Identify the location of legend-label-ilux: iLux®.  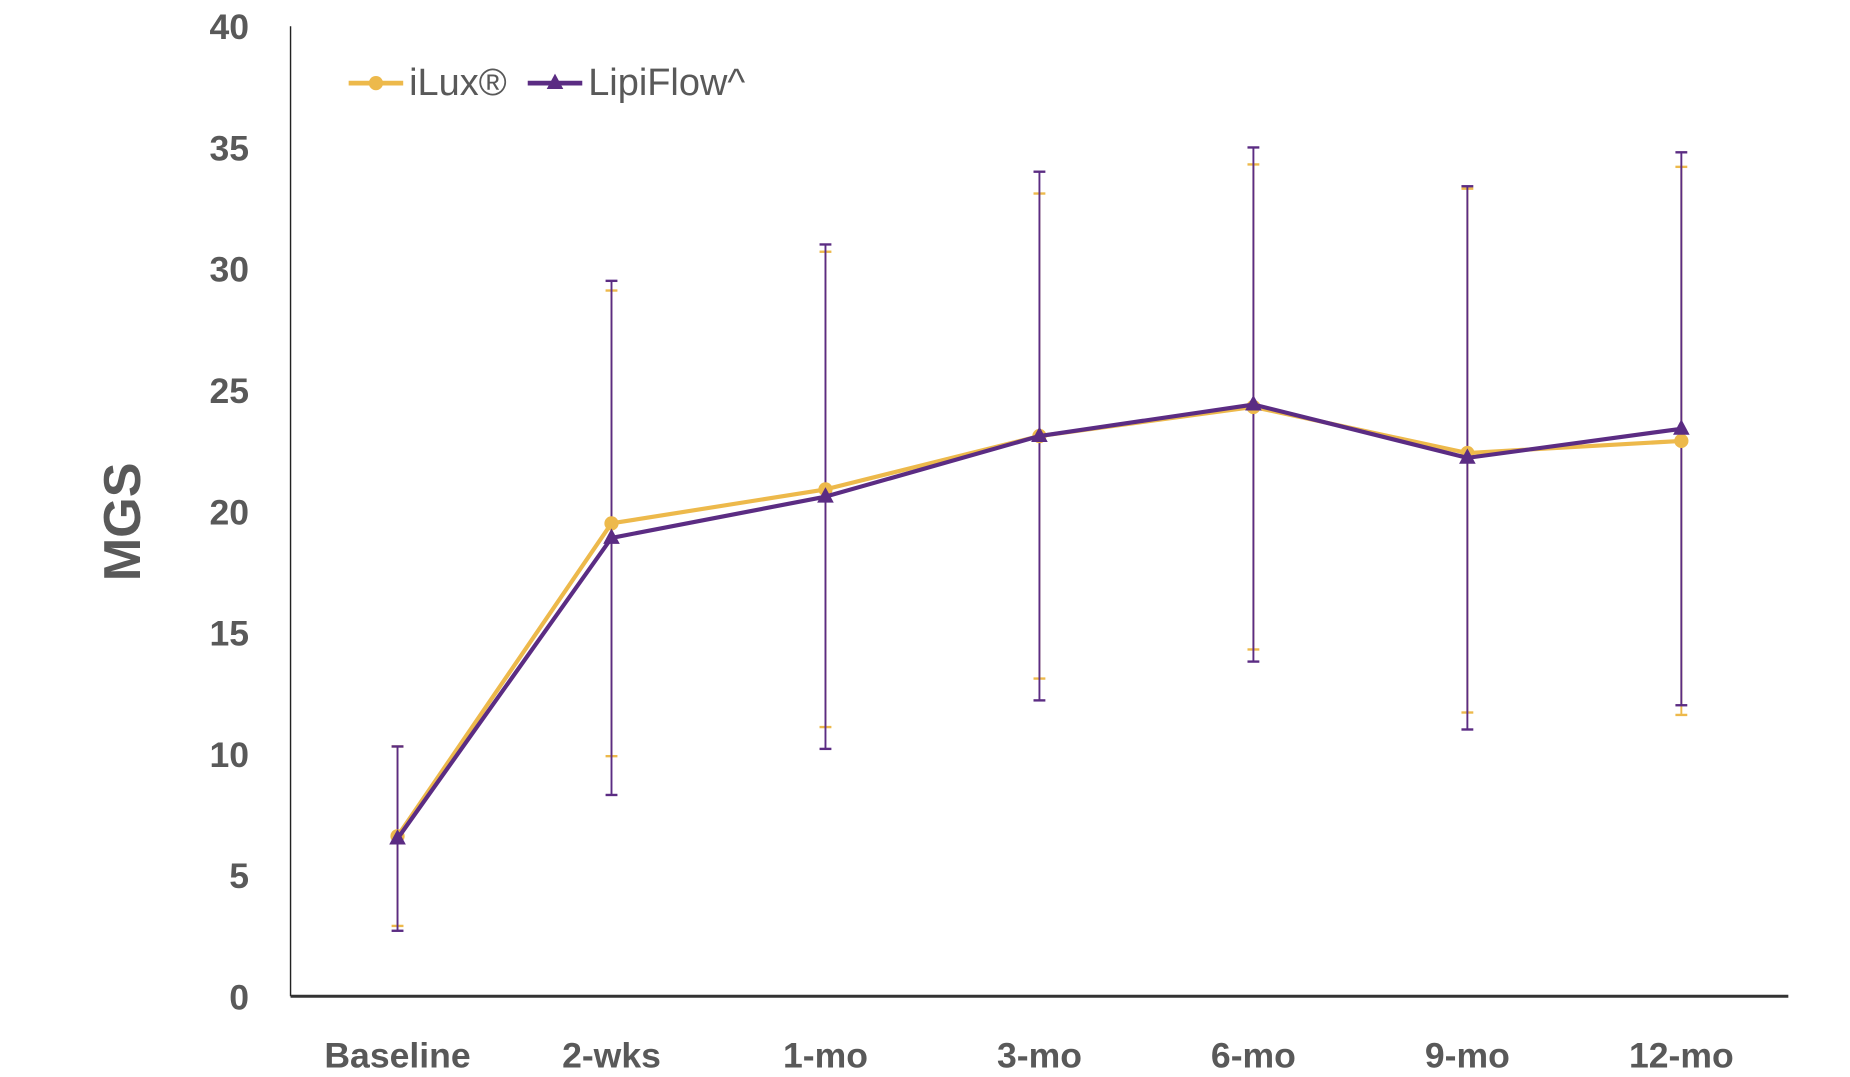
(458, 83).